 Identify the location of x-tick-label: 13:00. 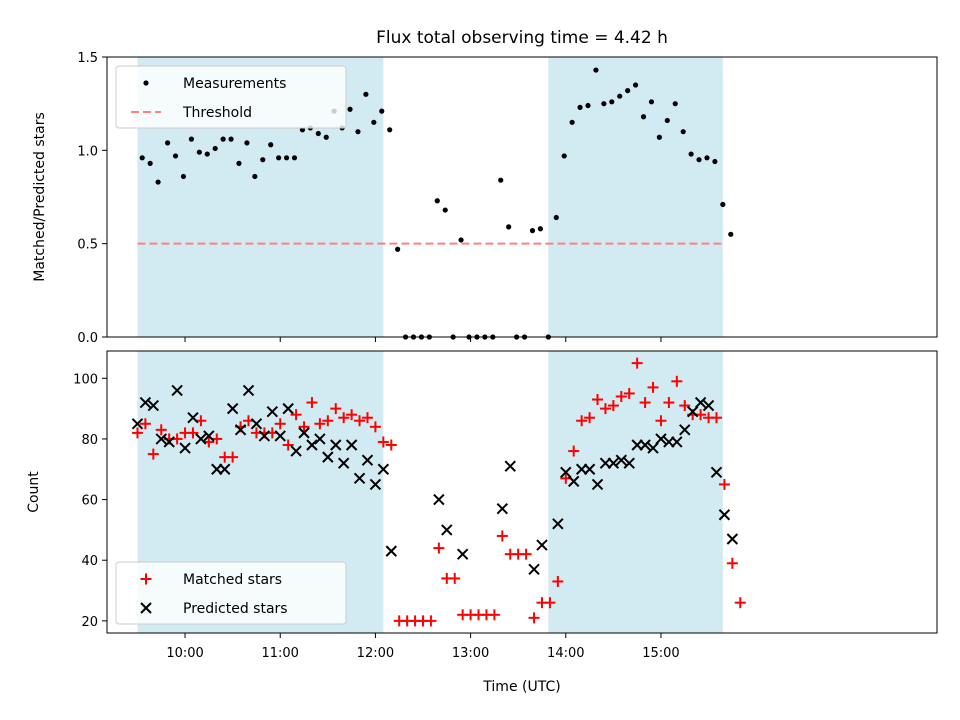
(470, 653).